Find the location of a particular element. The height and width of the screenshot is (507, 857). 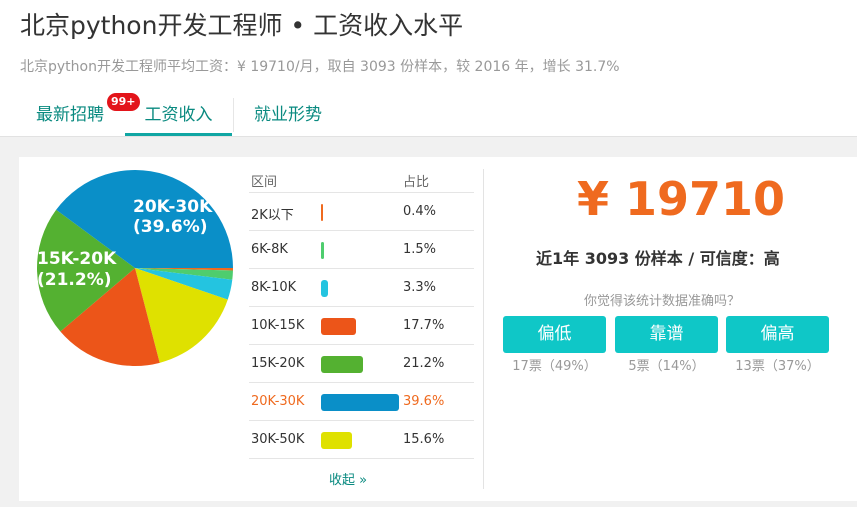

tab-employment-trend: 就业形势 is located at coordinates (288, 116).